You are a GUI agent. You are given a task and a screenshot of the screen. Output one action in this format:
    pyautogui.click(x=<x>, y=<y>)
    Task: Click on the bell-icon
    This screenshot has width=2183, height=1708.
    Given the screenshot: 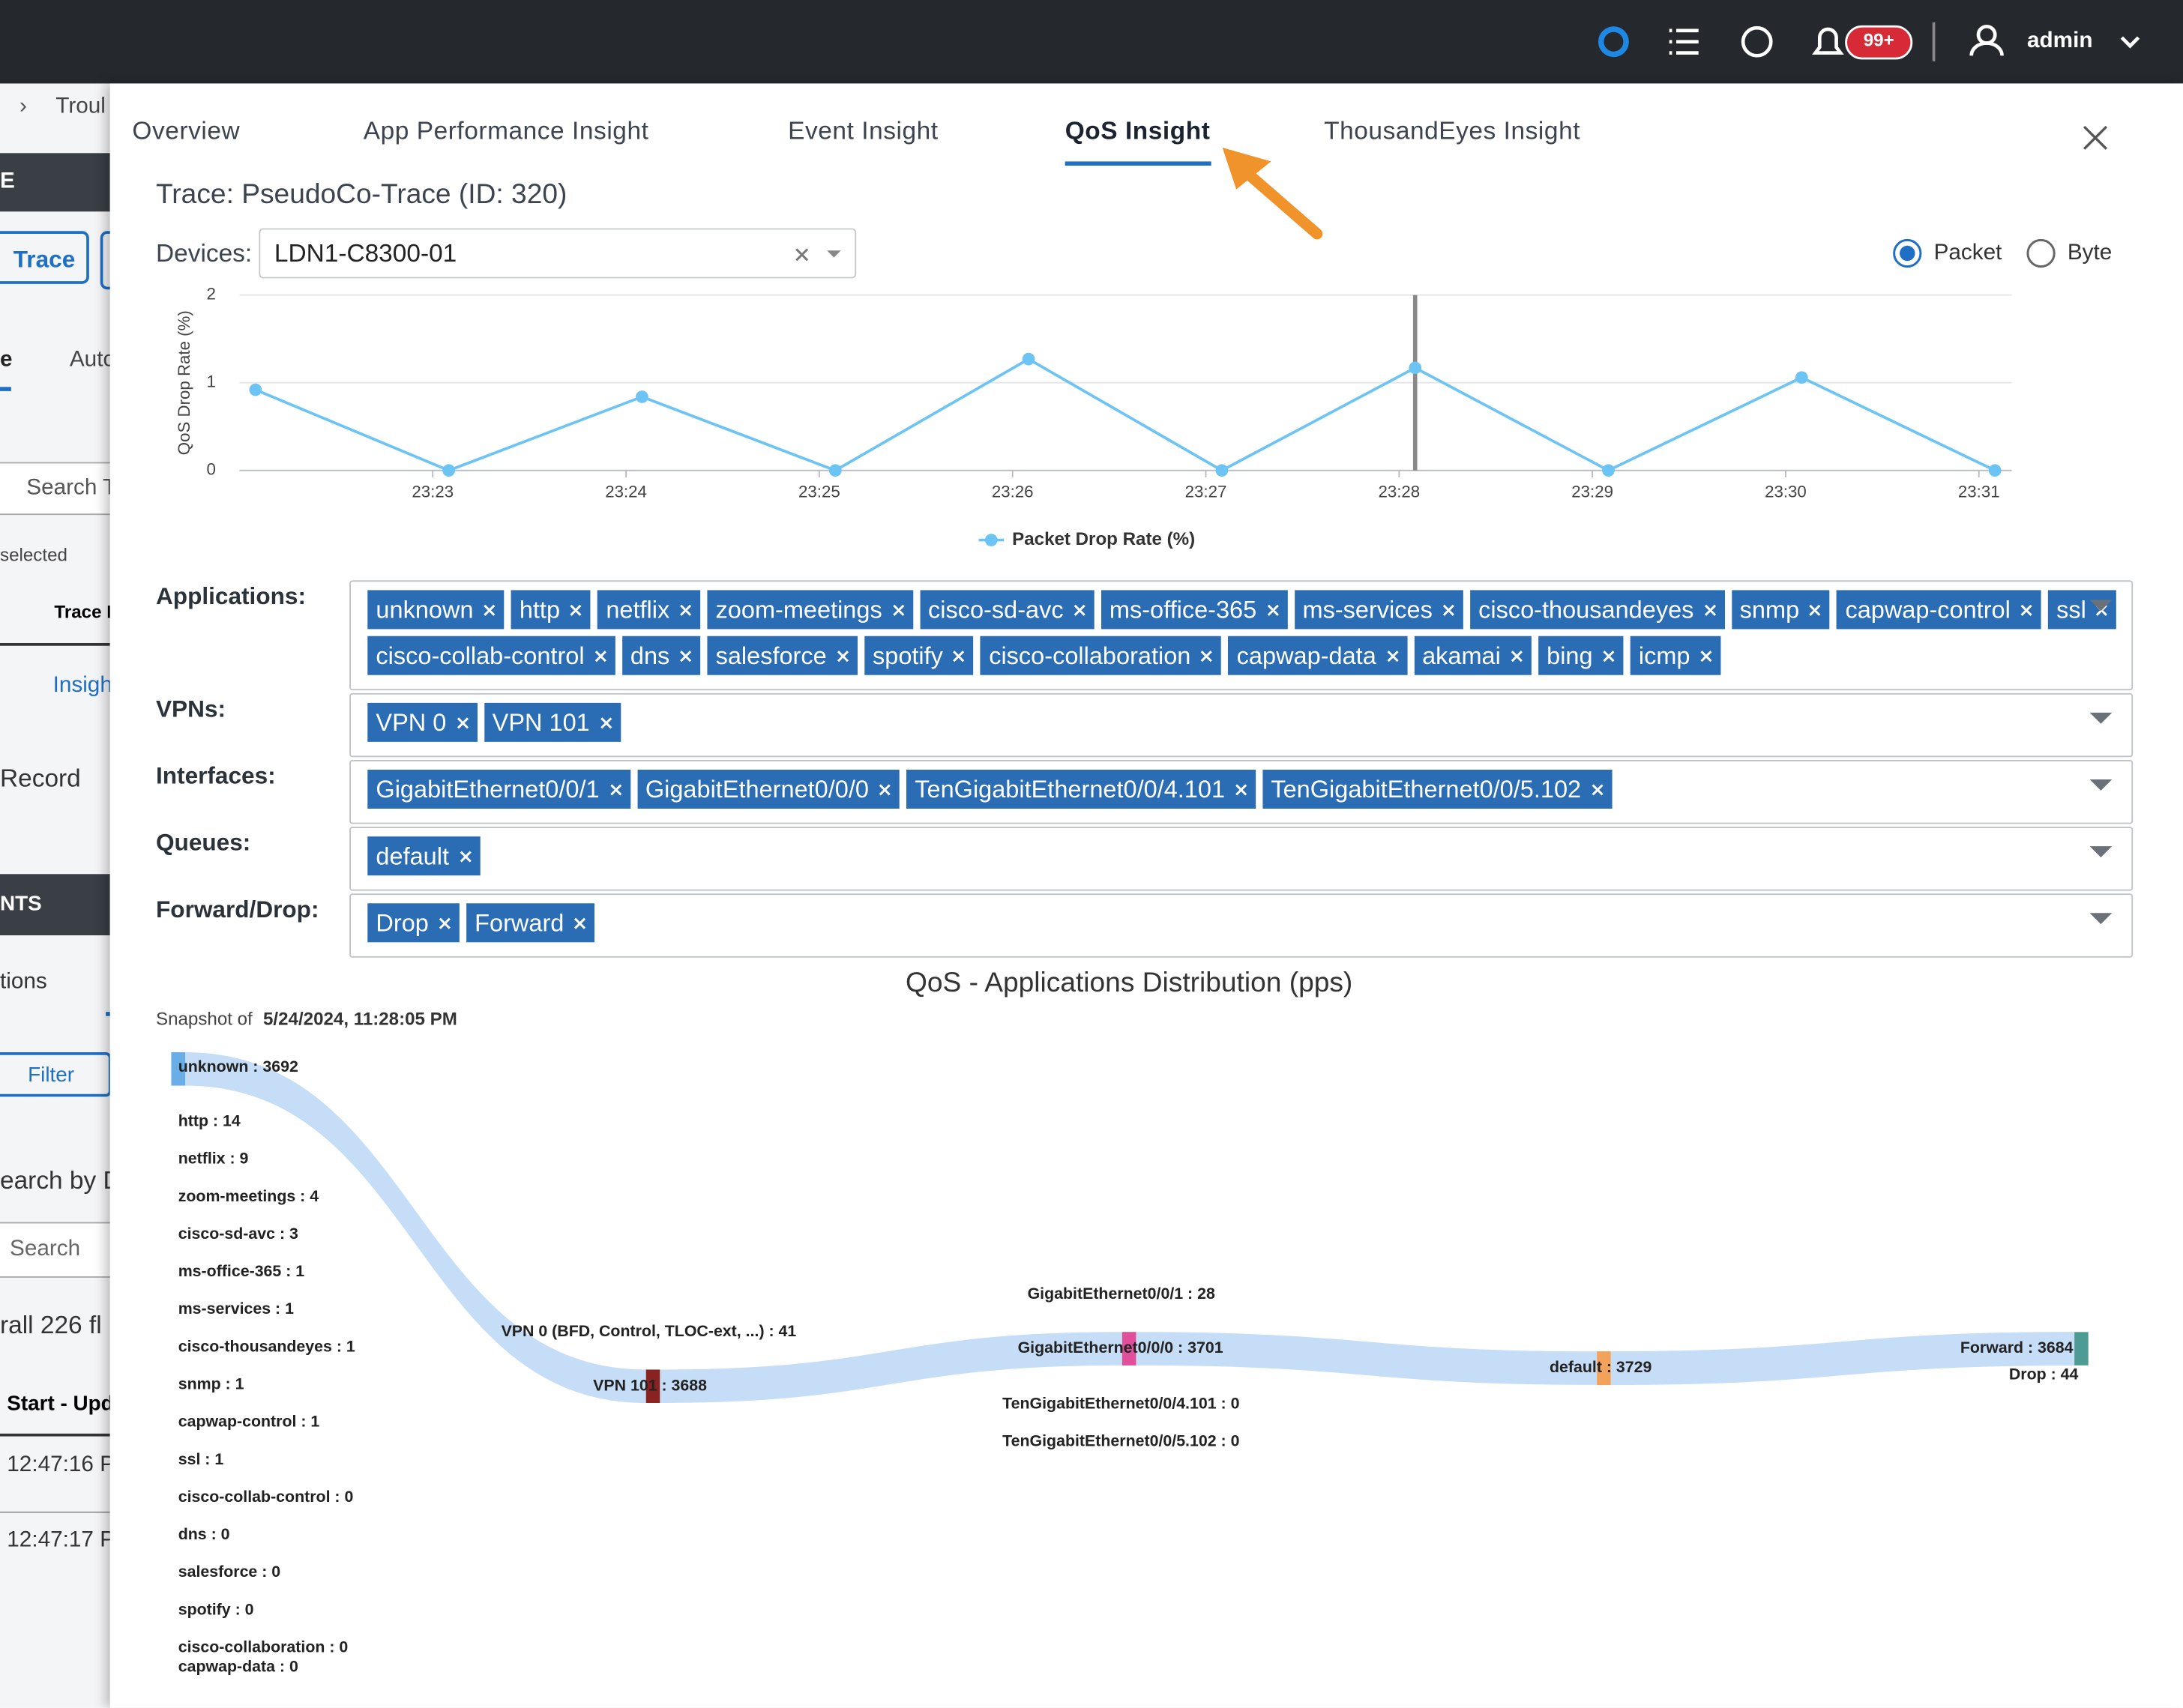 What is the action you would take?
    pyautogui.click(x=1828, y=41)
    